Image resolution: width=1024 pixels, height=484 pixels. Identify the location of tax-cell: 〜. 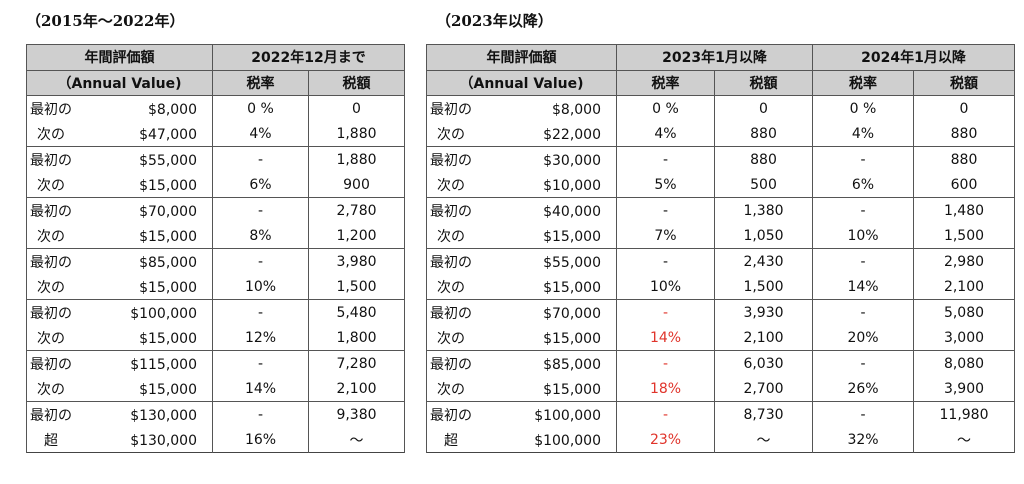
(356, 440).